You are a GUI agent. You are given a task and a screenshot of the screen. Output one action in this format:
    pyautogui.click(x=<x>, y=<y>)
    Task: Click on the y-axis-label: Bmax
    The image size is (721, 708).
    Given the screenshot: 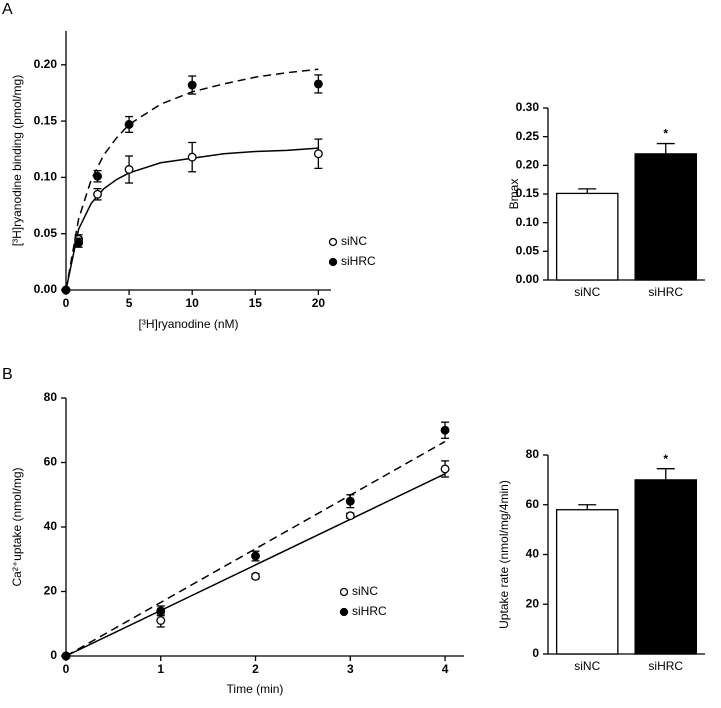 What is the action you would take?
    pyautogui.click(x=514, y=194)
    